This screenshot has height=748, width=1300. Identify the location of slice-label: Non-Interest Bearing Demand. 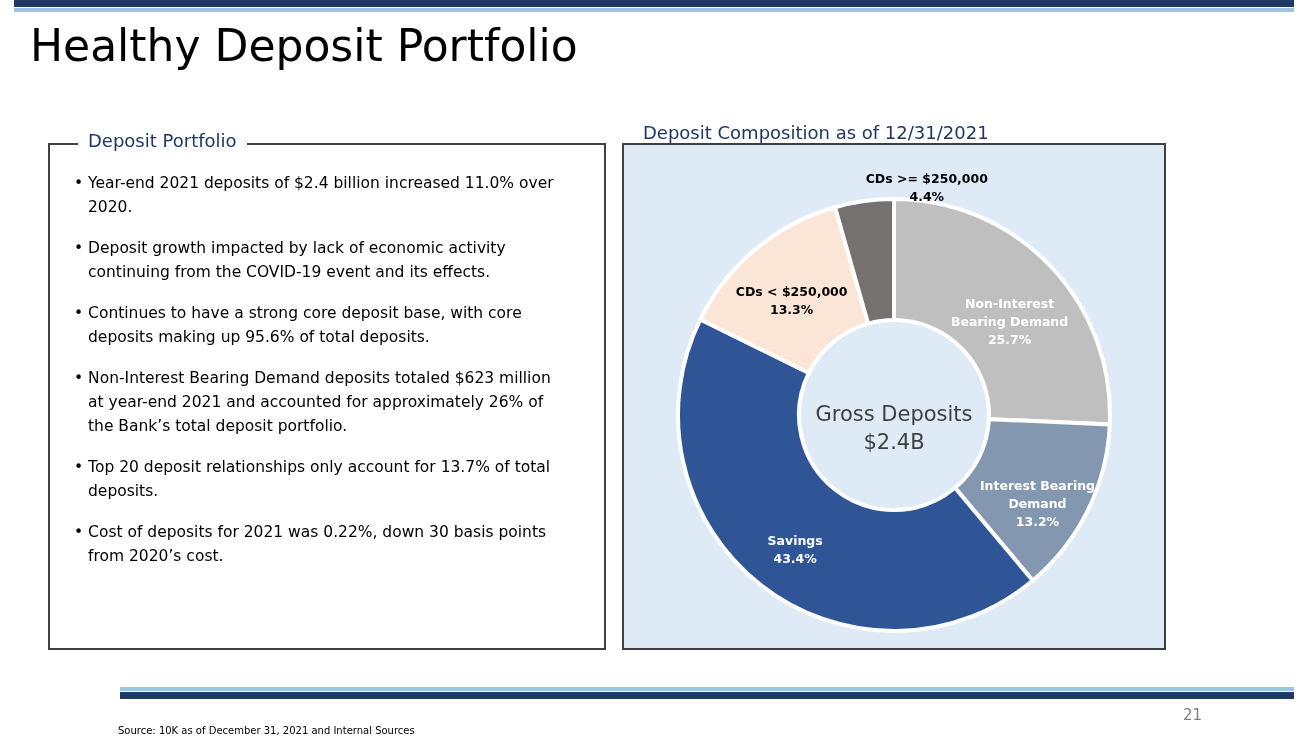
(1009, 313).